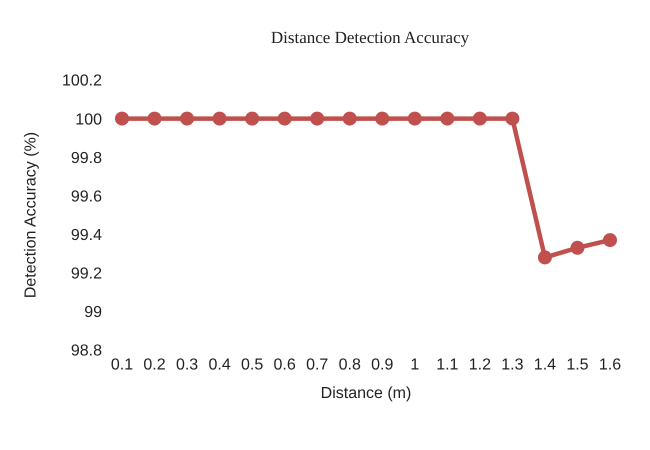 The height and width of the screenshot is (450, 650). Describe the element at coordinates (480, 365) in the screenshot. I see `x-tick-label: 1.2` at that location.